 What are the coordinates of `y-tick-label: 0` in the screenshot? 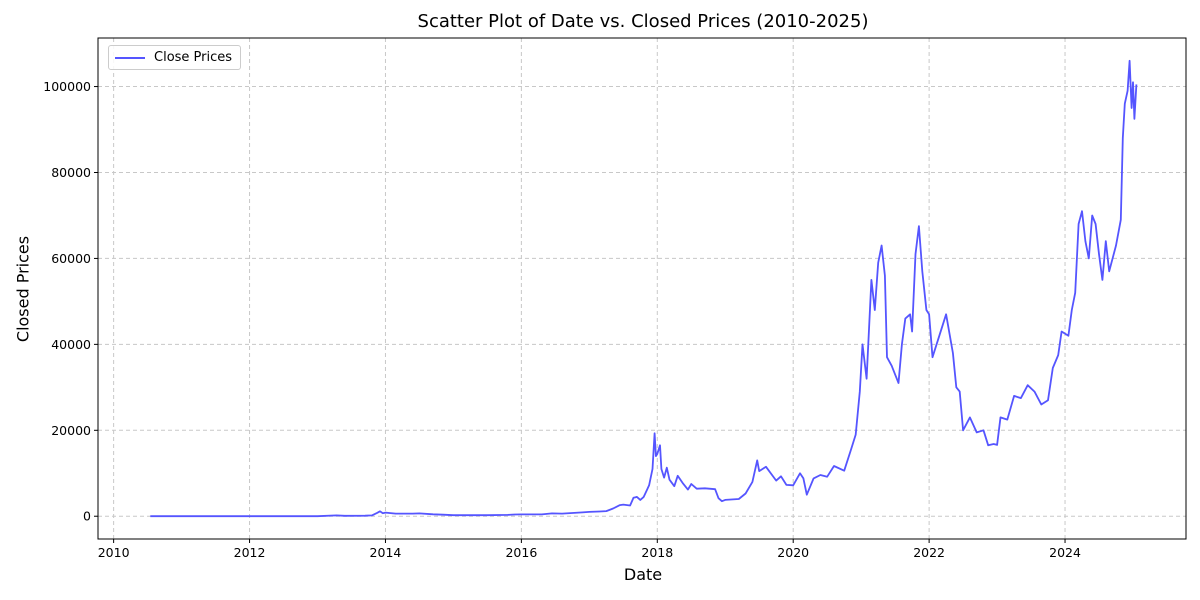 It's located at (87, 516).